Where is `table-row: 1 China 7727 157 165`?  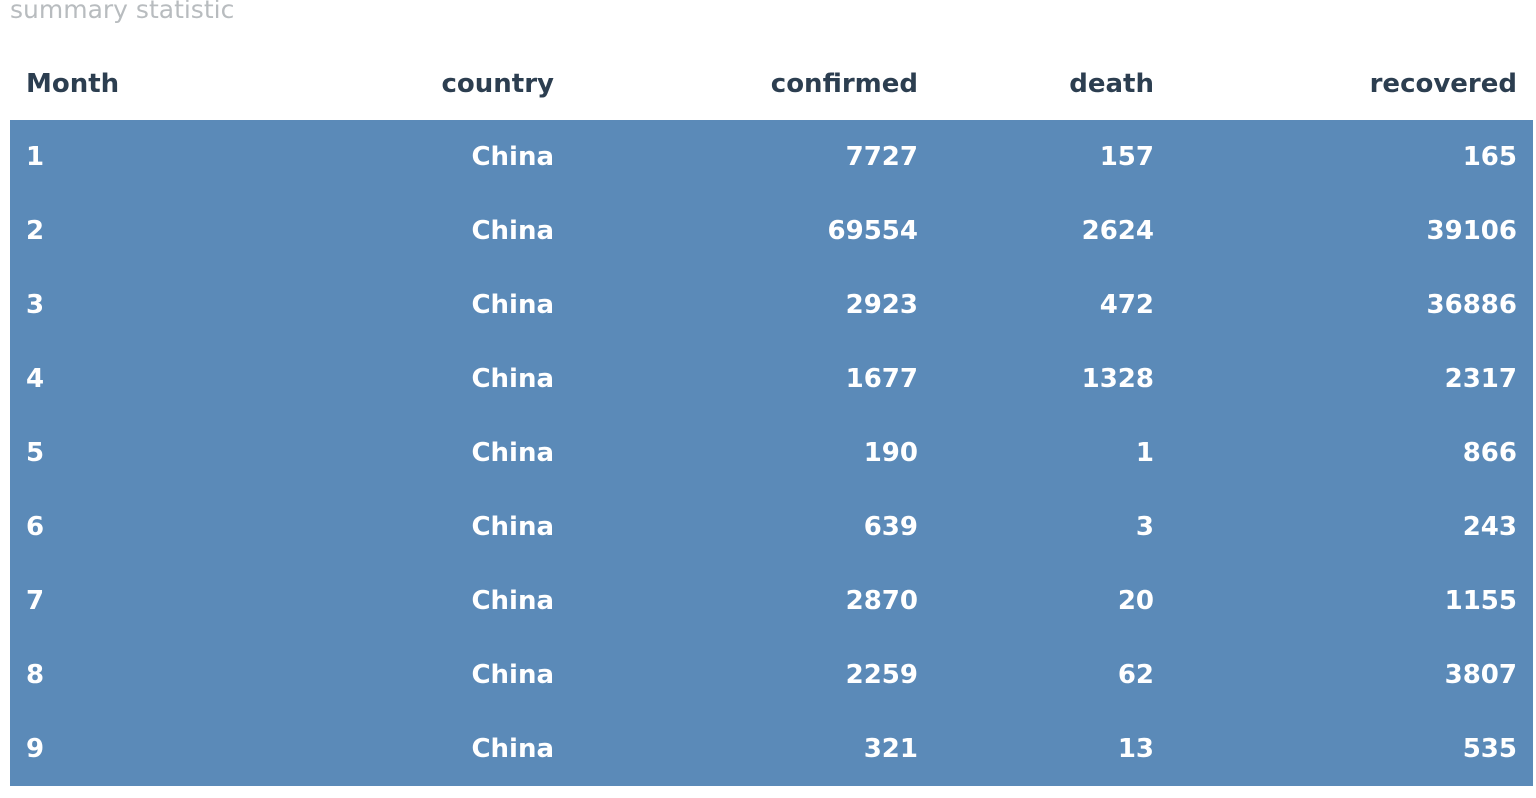 table-row: 1 China 7727 157 165 is located at coordinates (771, 157).